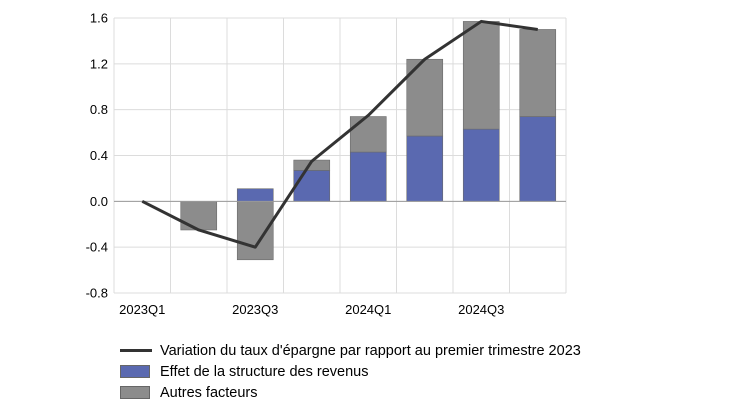 This screenshot has height=410, width=730. What do you see at coordinates (135, 371) in the screenshot?
I see `legend-swatch-income-structure` at bounding box center [135, 371].